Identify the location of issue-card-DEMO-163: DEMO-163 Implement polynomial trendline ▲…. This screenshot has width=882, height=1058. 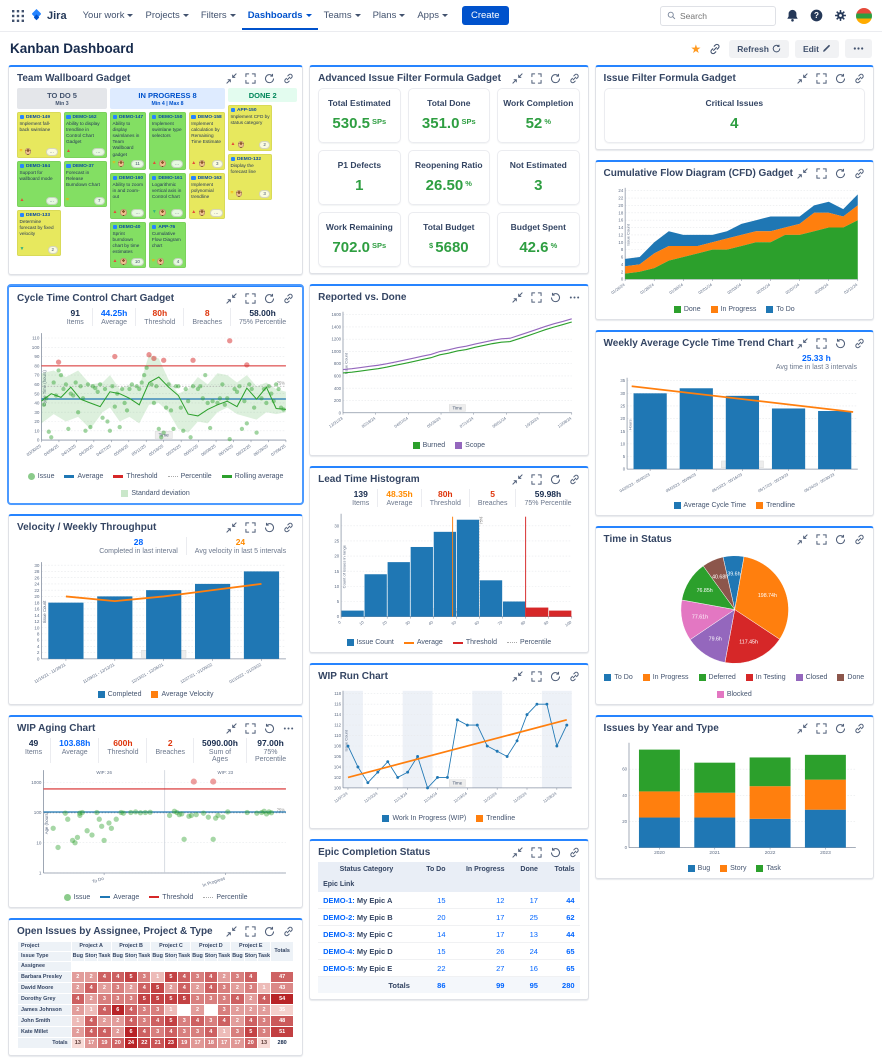
(207, 196).